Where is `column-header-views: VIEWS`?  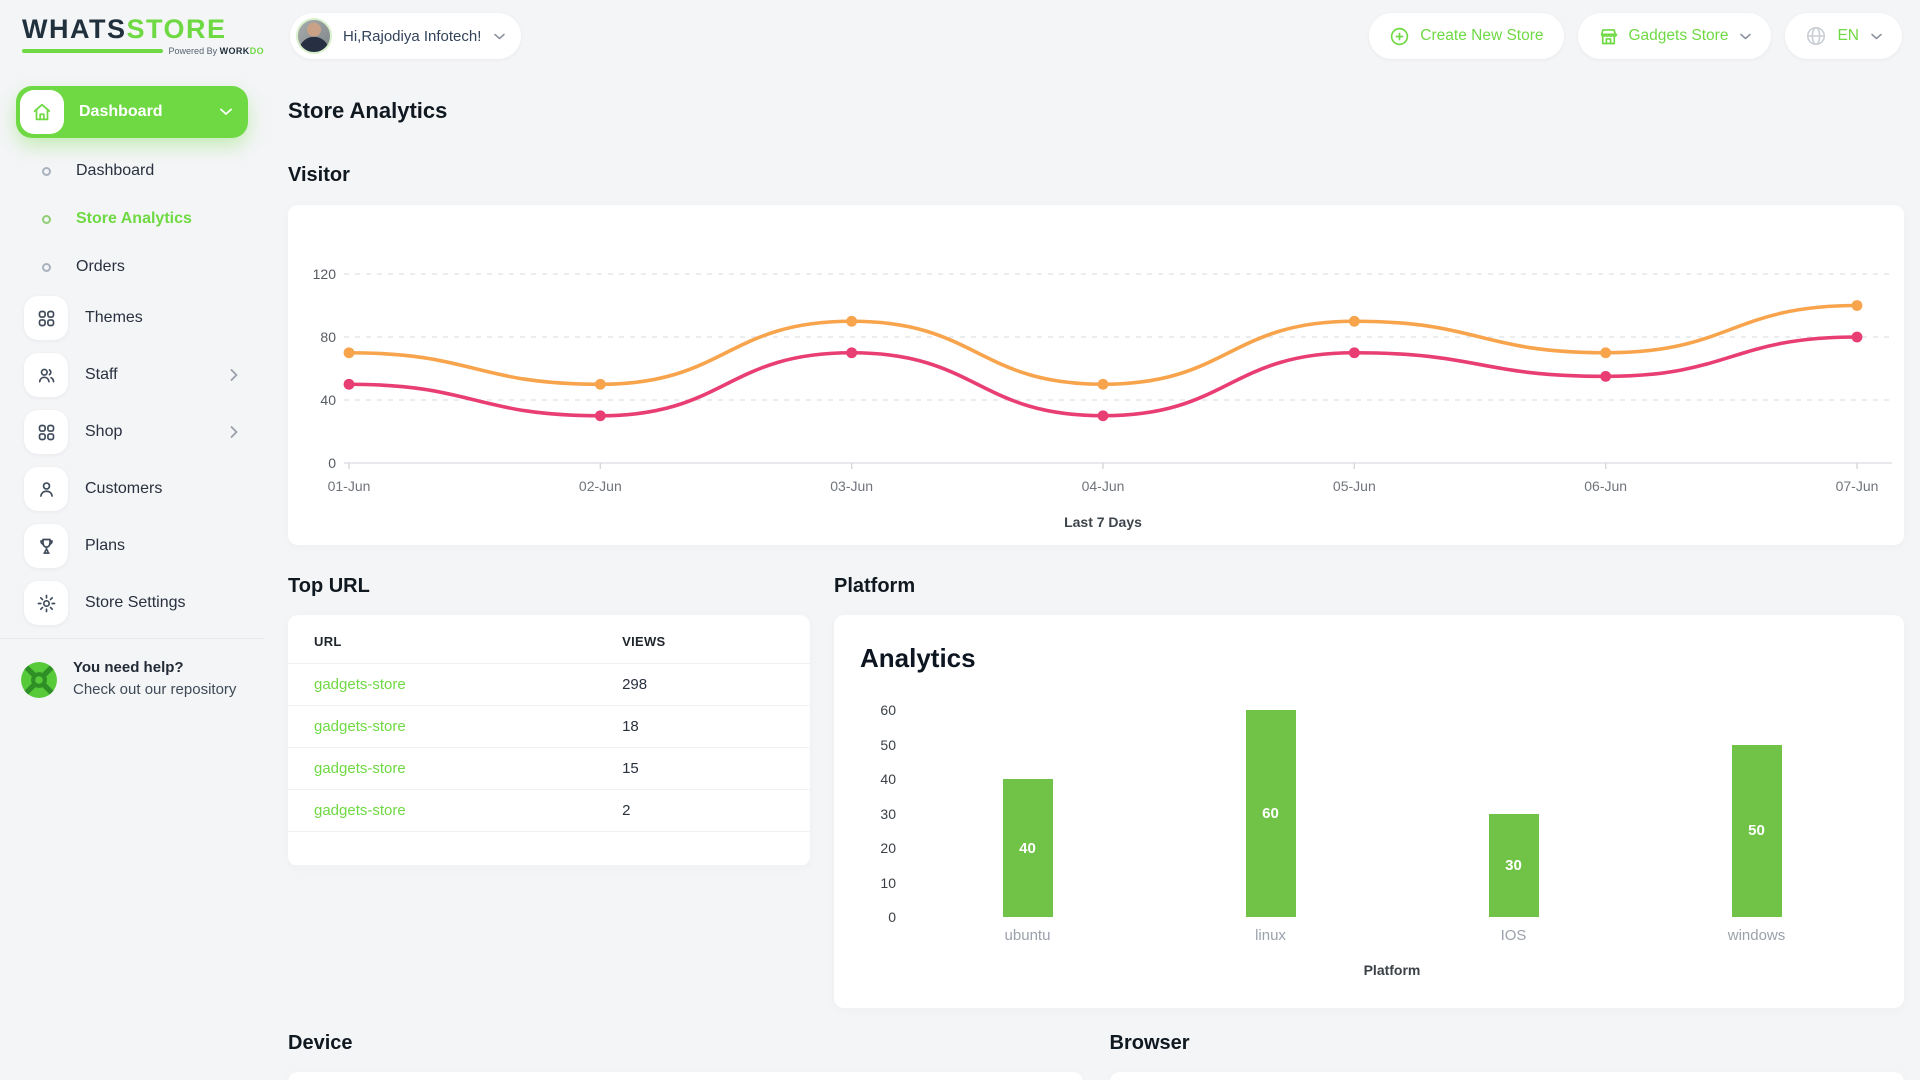
column-header-views: VIEWS is located at coordinates (716, 639).